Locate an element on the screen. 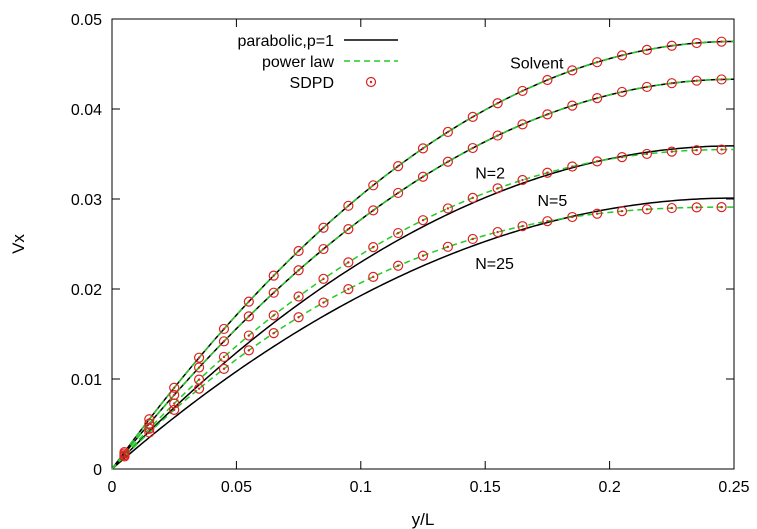 This screenshot has width=757, height=529. y-axis-label: Vx is located at coordinates (18, 244).